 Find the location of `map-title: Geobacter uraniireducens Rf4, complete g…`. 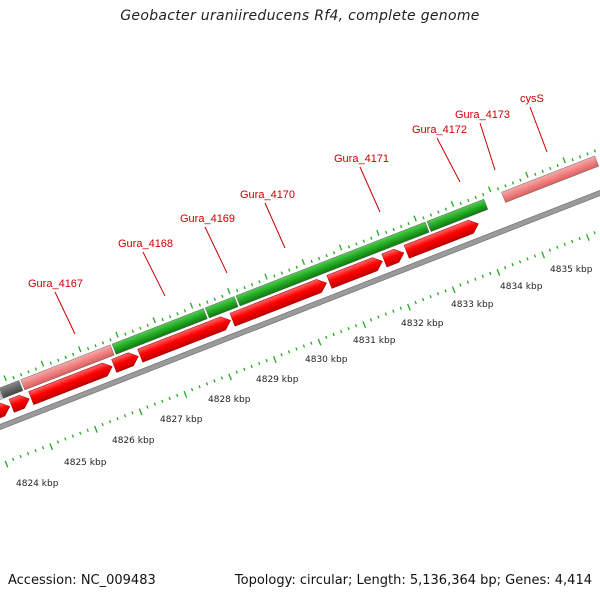

map-title: Geobacter uraniireducens Rf4, complete g… is located at coordinates (300, 16).